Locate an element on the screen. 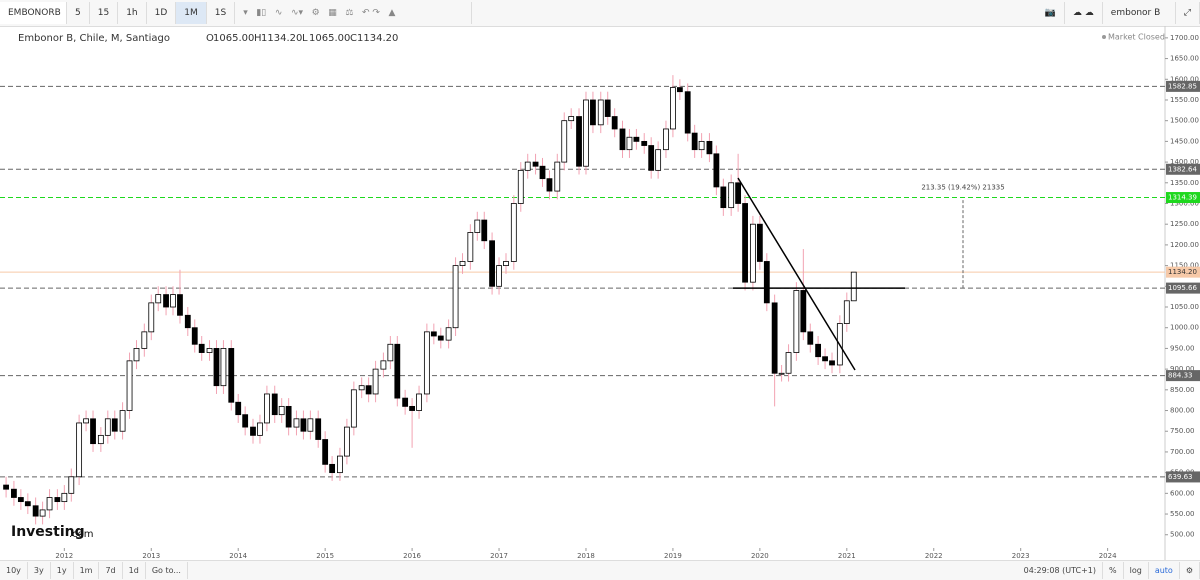  price-label: 1134.20 is located at coordinates (1182, 272).